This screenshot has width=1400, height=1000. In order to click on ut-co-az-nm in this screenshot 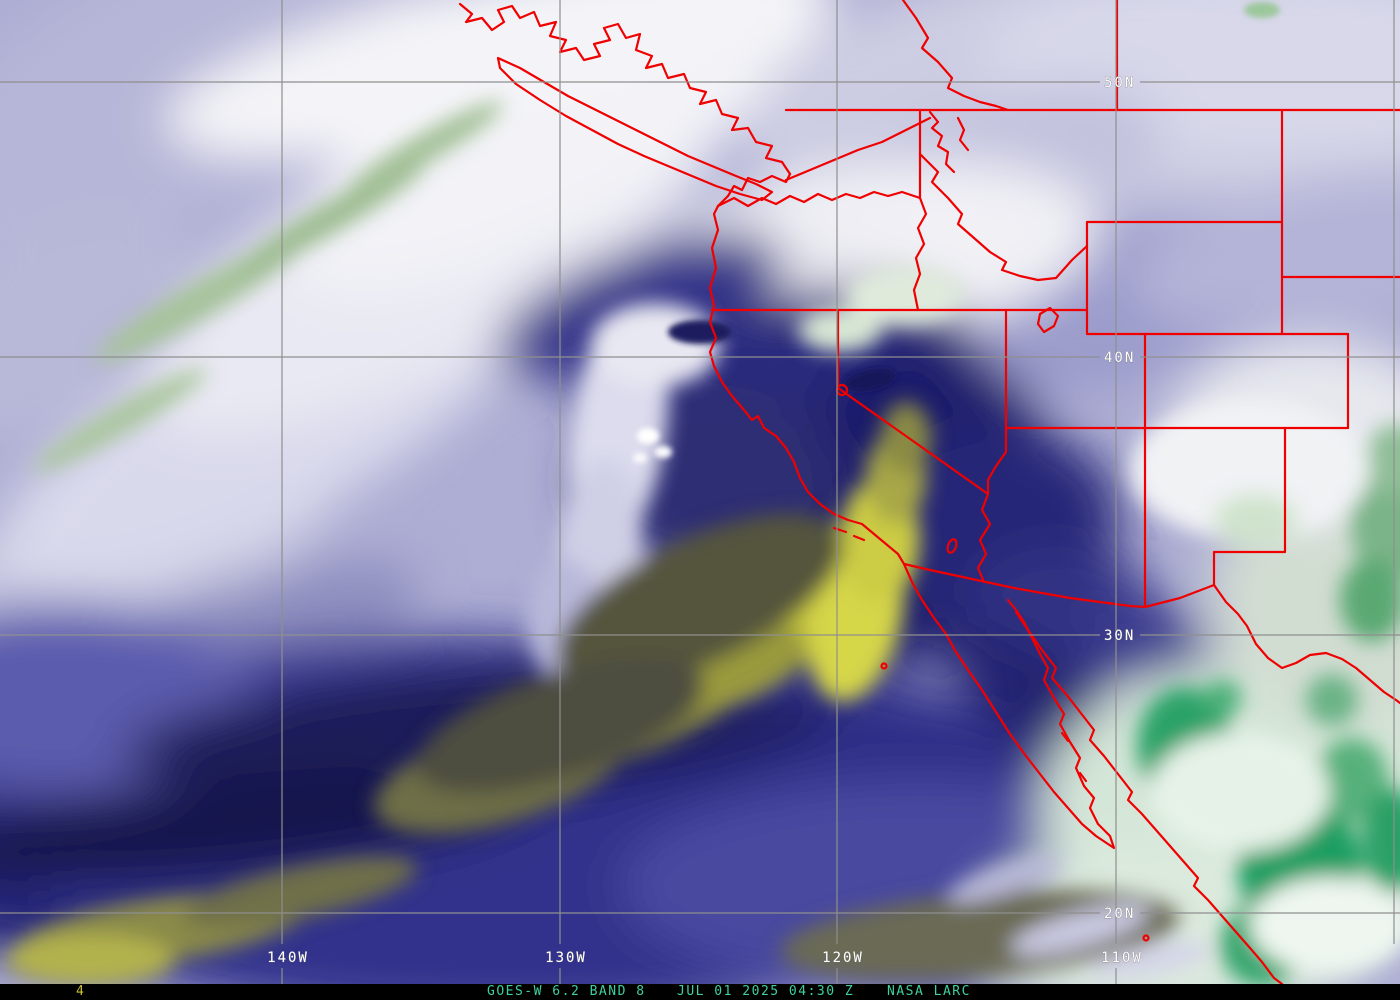, I will do `click(1246, 470)`.